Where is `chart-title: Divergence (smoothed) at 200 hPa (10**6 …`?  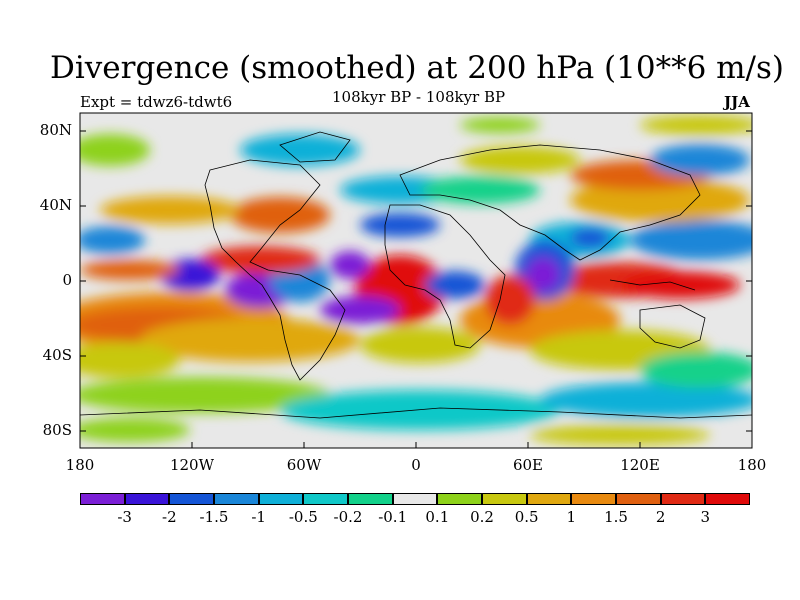
chart-title: Divergence (smoothed) at 200 hPa (10**6 … is located at coordinates (417, 68).